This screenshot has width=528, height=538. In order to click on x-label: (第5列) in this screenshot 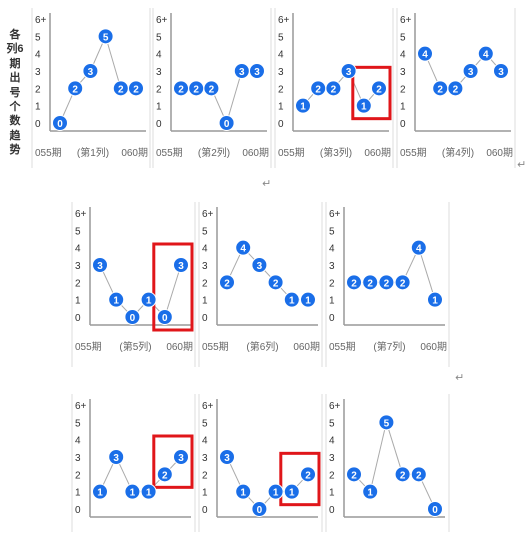, I will do `click(135, 346)`.